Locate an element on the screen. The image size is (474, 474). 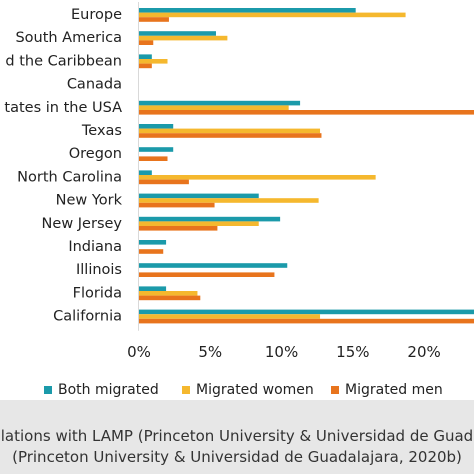
legend-label-migrated-women: Migrated women is located at coordinates (255, 390).